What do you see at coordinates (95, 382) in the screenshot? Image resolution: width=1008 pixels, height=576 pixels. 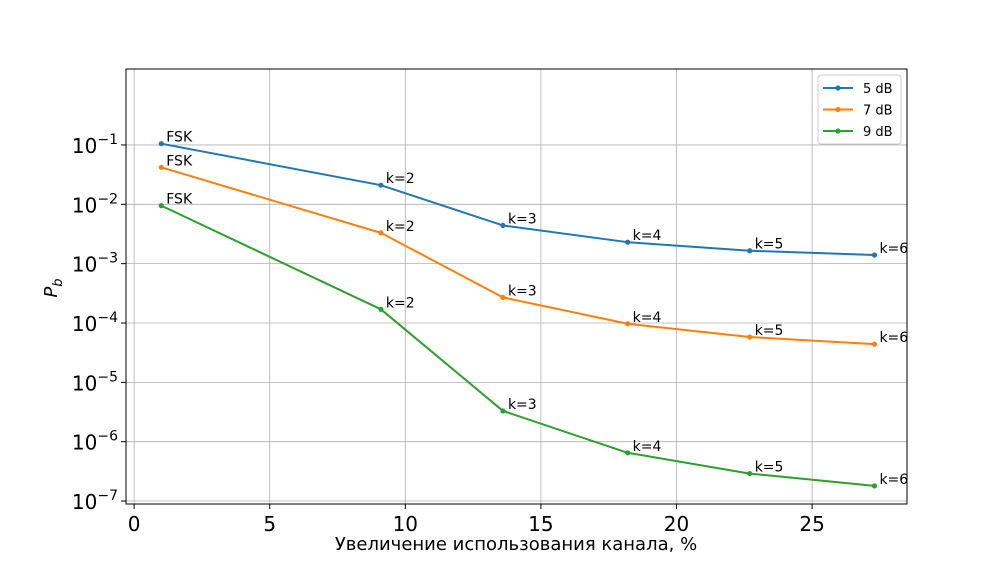 I see `y-tick-label: 10⁻⁵` at bounding box center [95, 382].